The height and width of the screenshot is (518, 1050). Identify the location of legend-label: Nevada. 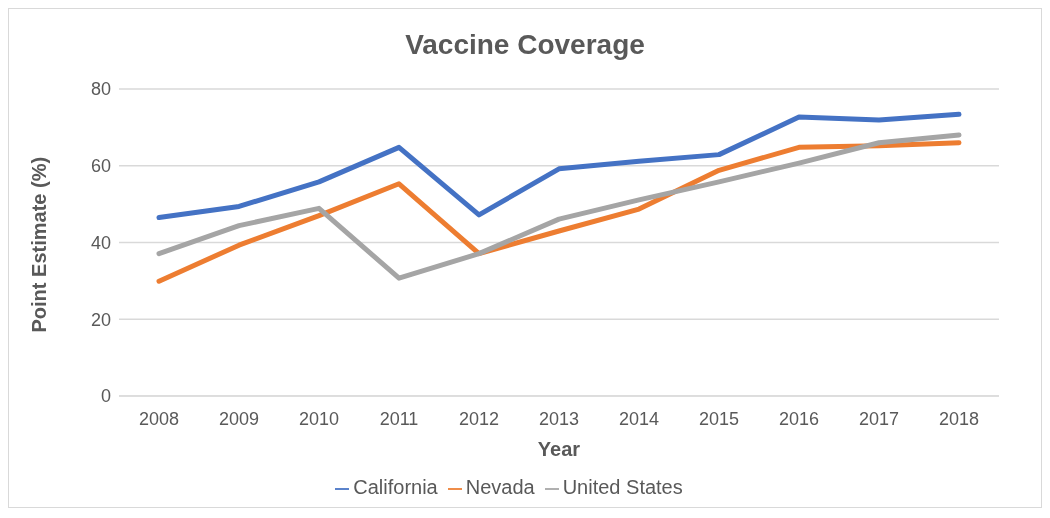
(500, 487).